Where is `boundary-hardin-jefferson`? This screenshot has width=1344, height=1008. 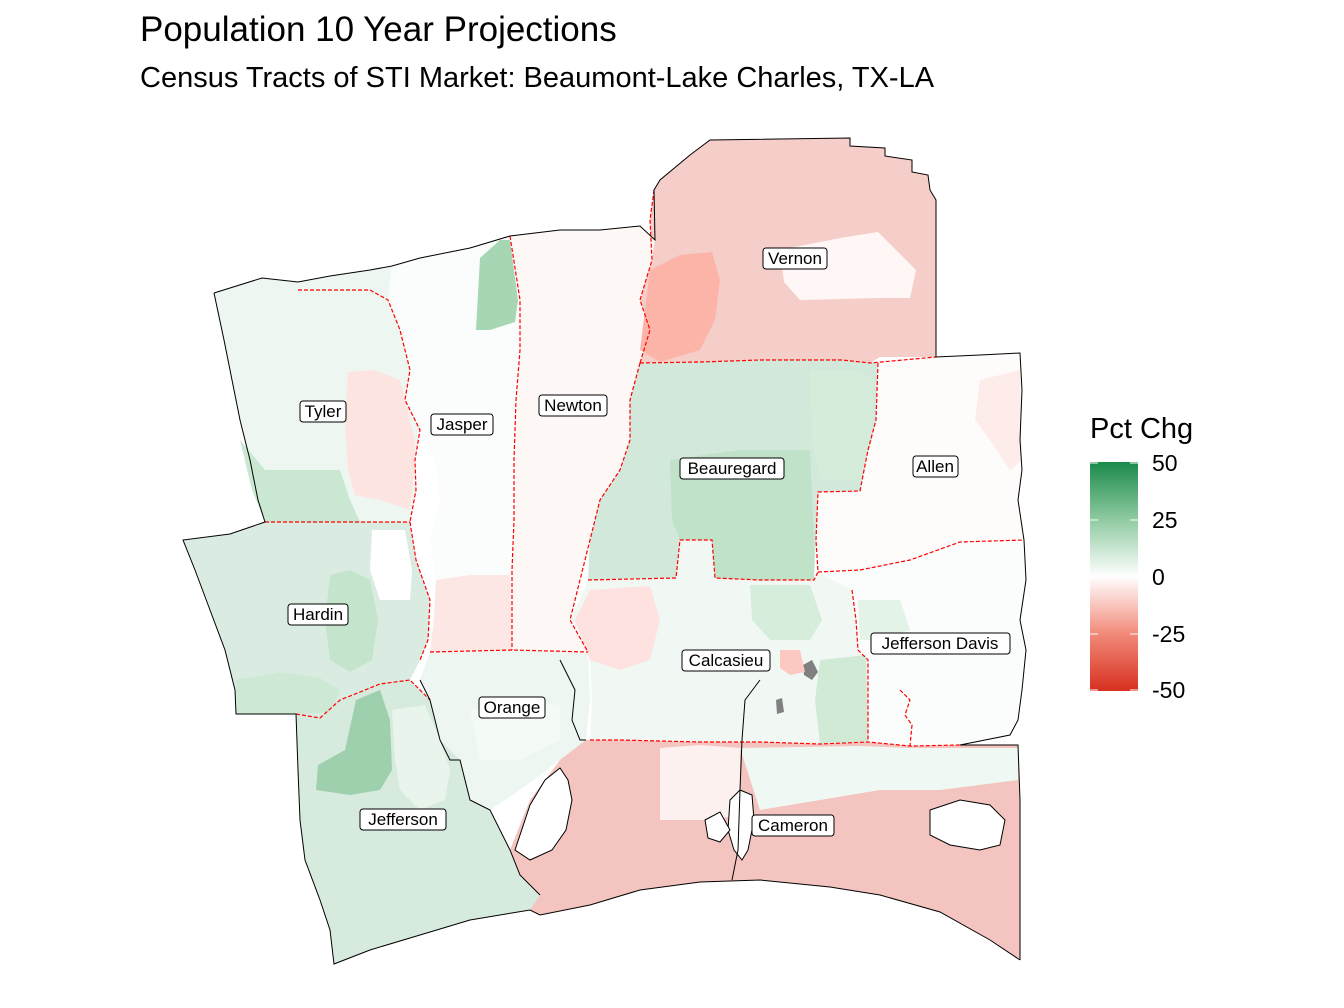 boundary-hardin-jefferson is located at coordinates (363, 699).